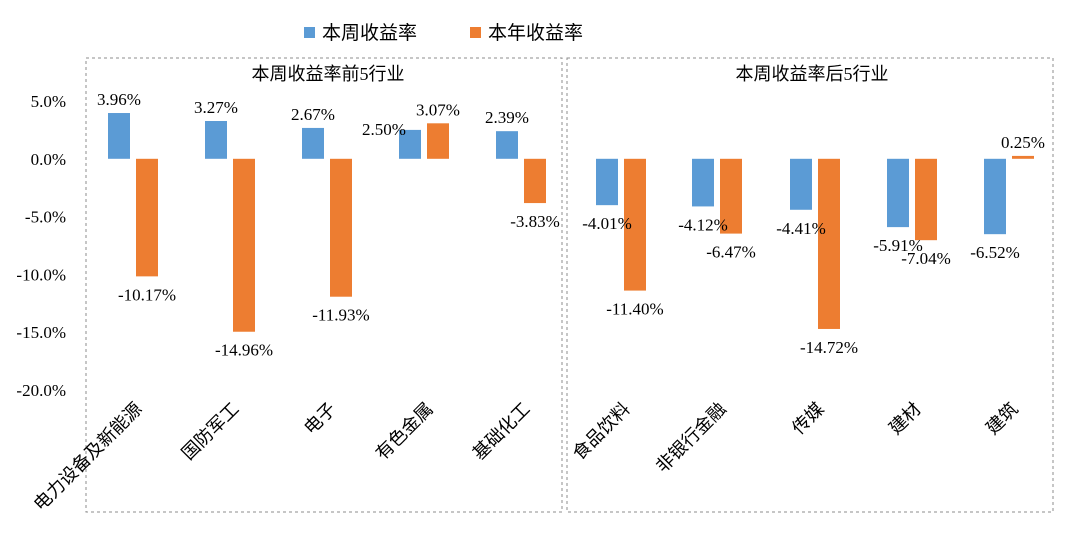 Image resolution: width=1080 pixels, height=547 pixels. I want to click on data-label-yearly-3: 3.07%, so click(438, 109).